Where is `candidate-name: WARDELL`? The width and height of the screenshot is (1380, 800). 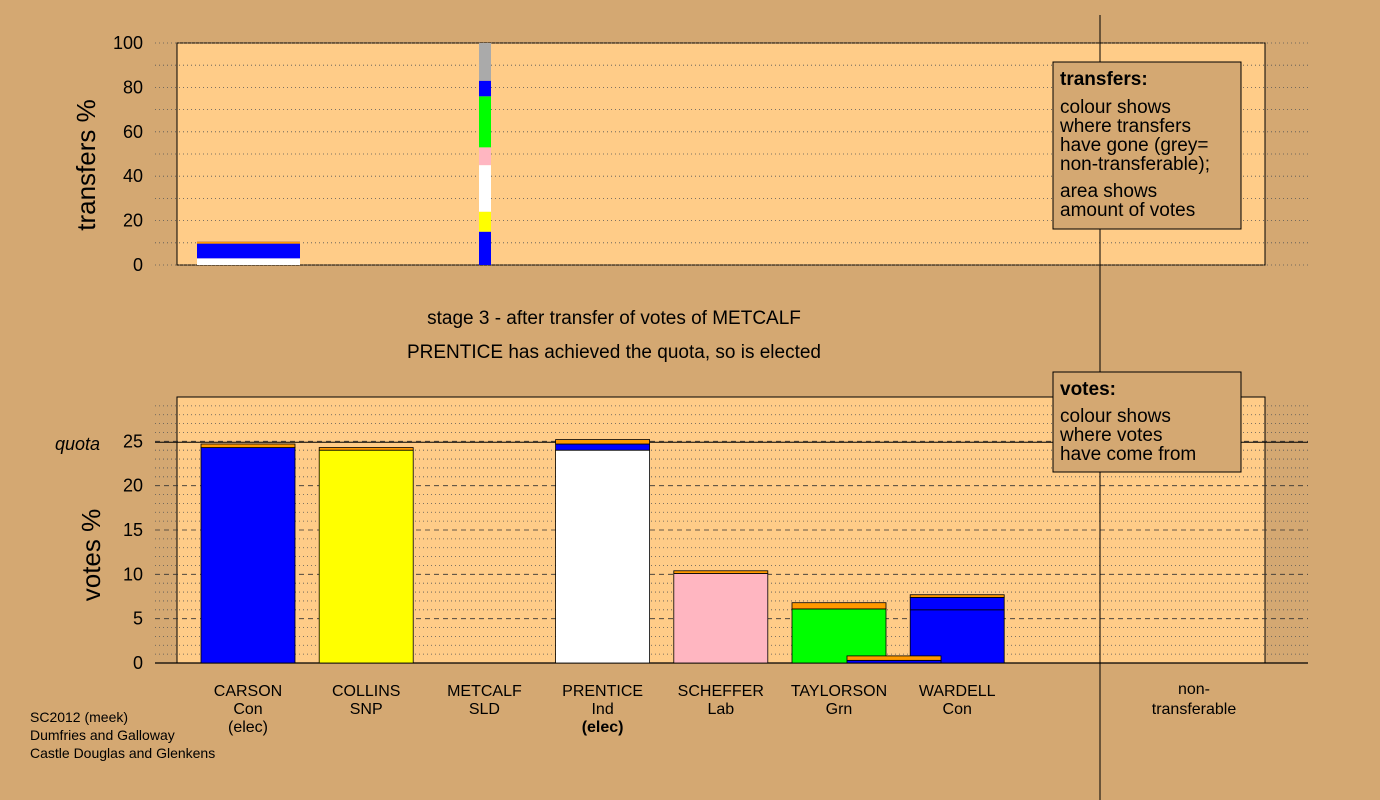 candidate-name: WARDELL is located at coordinates (957, 691).